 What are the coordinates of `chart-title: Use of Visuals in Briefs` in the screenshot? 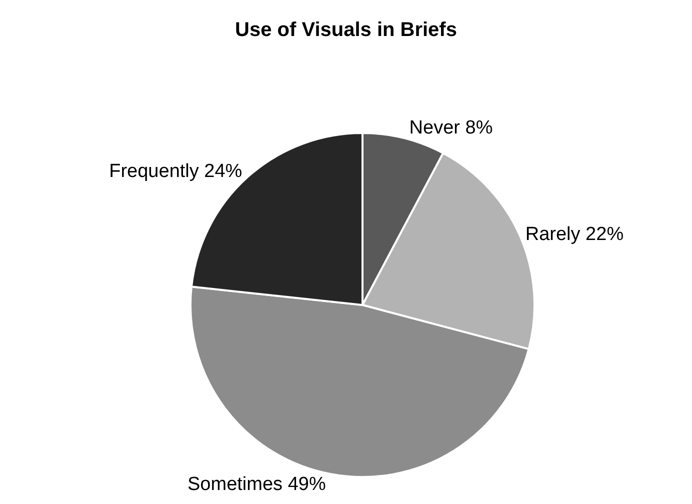 It's located at (346, 30).